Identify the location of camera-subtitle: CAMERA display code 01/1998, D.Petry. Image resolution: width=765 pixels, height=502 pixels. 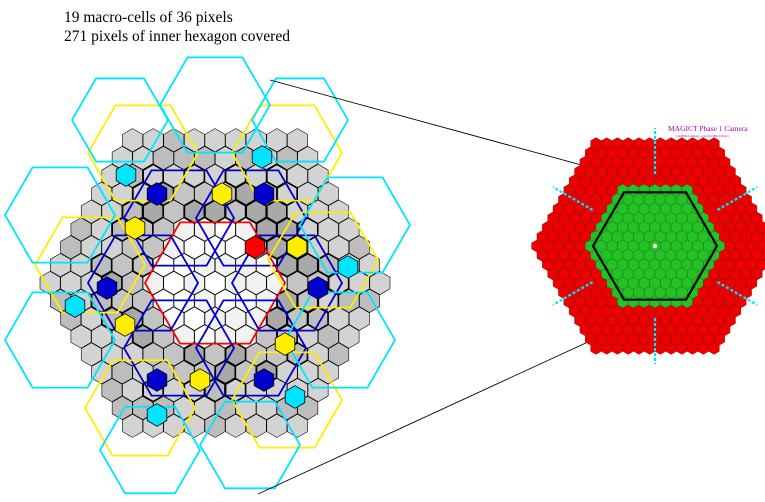
(702, 136).